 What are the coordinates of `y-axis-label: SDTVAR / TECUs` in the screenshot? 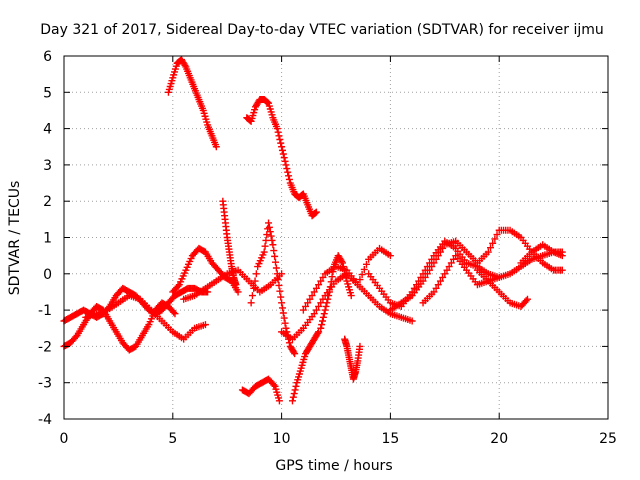 It's located at (15, 238).